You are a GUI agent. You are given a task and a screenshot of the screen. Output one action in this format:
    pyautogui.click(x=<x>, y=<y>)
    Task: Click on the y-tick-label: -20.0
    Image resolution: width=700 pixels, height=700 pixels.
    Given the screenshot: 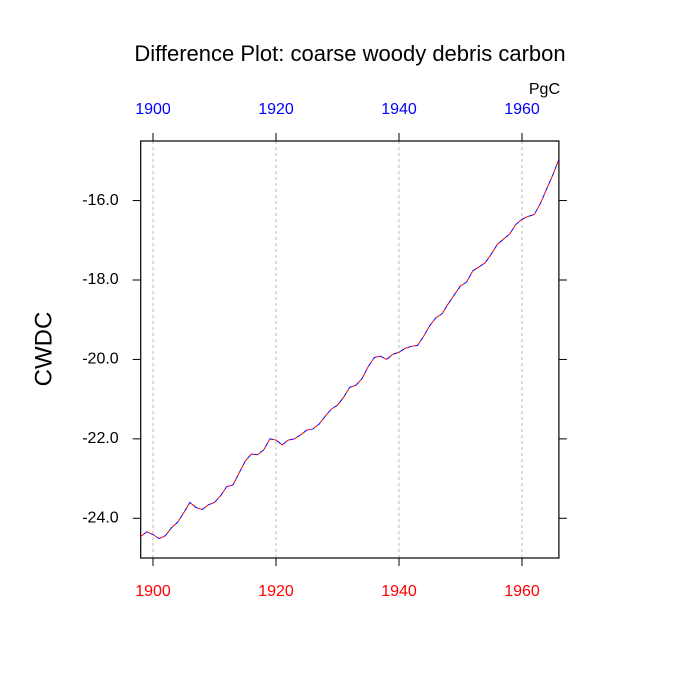 What is the action you would take?
    pyautogui.click(x=100, y=359)
    